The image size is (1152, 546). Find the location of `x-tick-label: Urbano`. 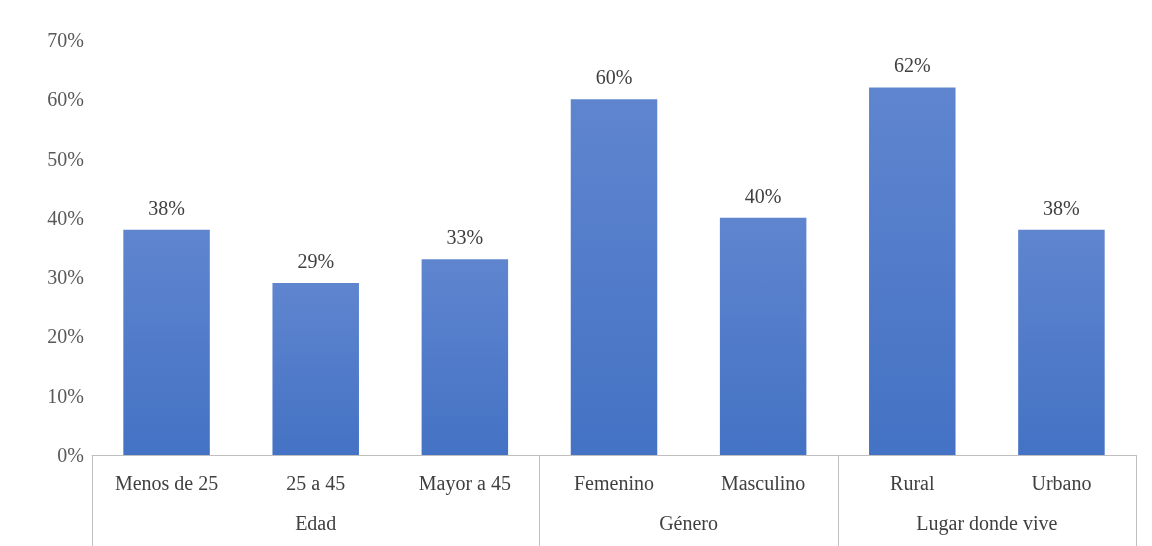

x-tick-label: Urbano is located at coordinates (1061, 483).